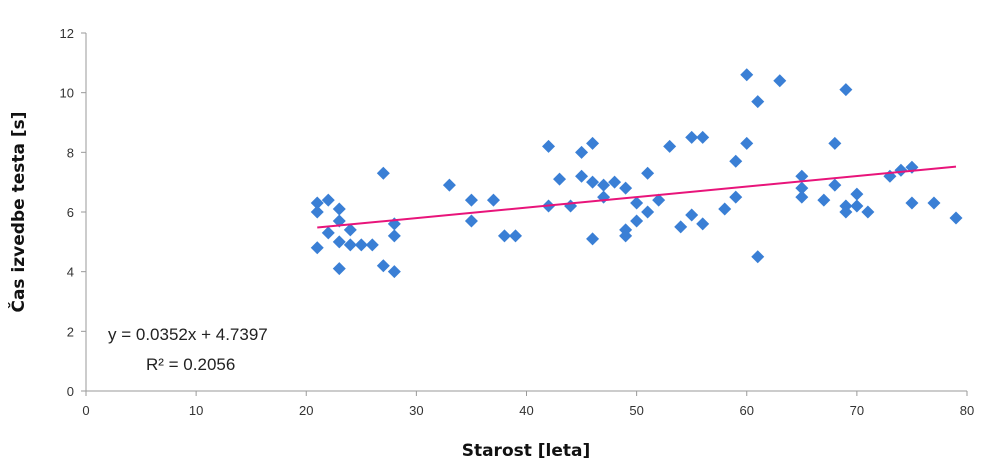 This screenshot has width=981, height=466. What do you see at coordinates (526, 451) in the screenshot?
I see `x-axis-title: Starost [leta]` at bounding box center [526, 451].